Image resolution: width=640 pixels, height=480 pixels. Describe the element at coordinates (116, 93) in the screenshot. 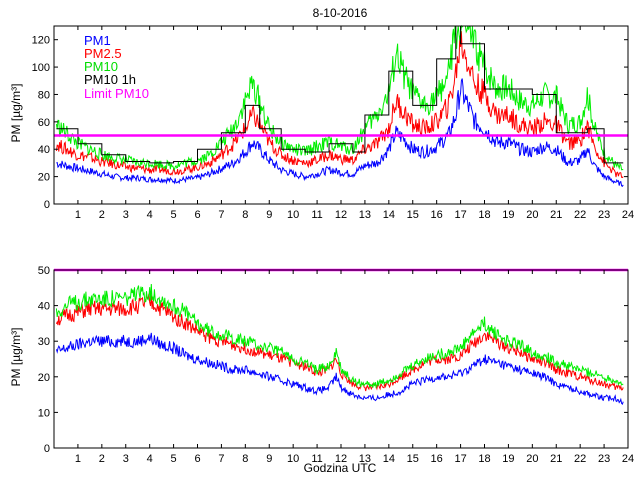

I see `legend-limit-pm10: Limit PM10` at that location.